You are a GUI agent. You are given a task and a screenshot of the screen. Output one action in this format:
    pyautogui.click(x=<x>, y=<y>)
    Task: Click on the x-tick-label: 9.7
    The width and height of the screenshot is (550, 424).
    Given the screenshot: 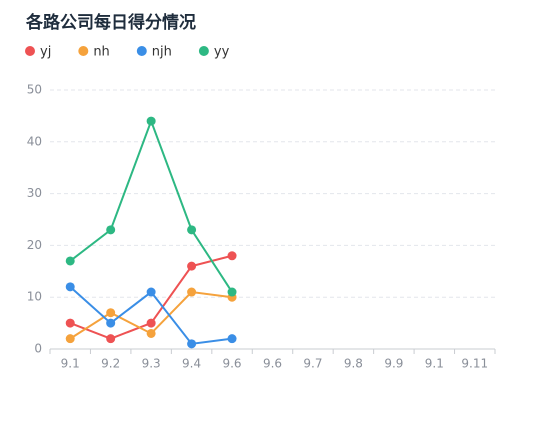 What is the action you would take?
    pyautogui.click(x=312, y=364)
    